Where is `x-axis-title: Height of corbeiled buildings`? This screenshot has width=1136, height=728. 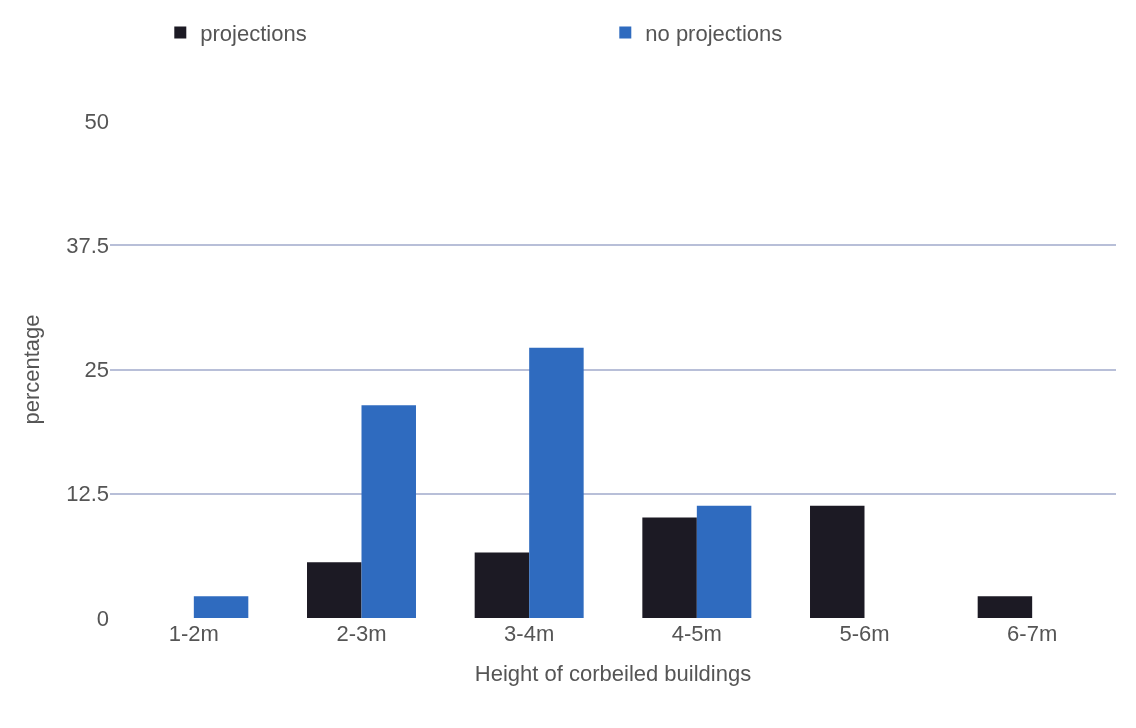
x-axis-title: Height of corbeiled buildings is located at coordinates (613, 673).